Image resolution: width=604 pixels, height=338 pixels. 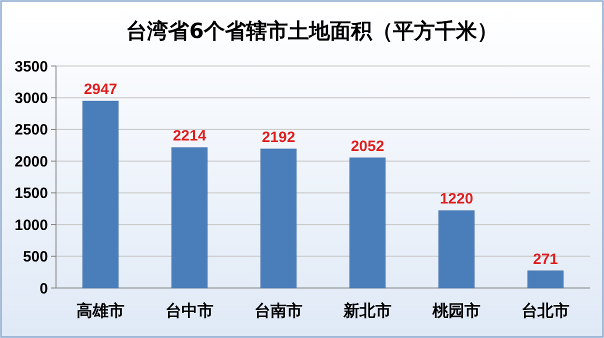 I want to click on x-tick-label: 台中市, so click(x=190, y=310).